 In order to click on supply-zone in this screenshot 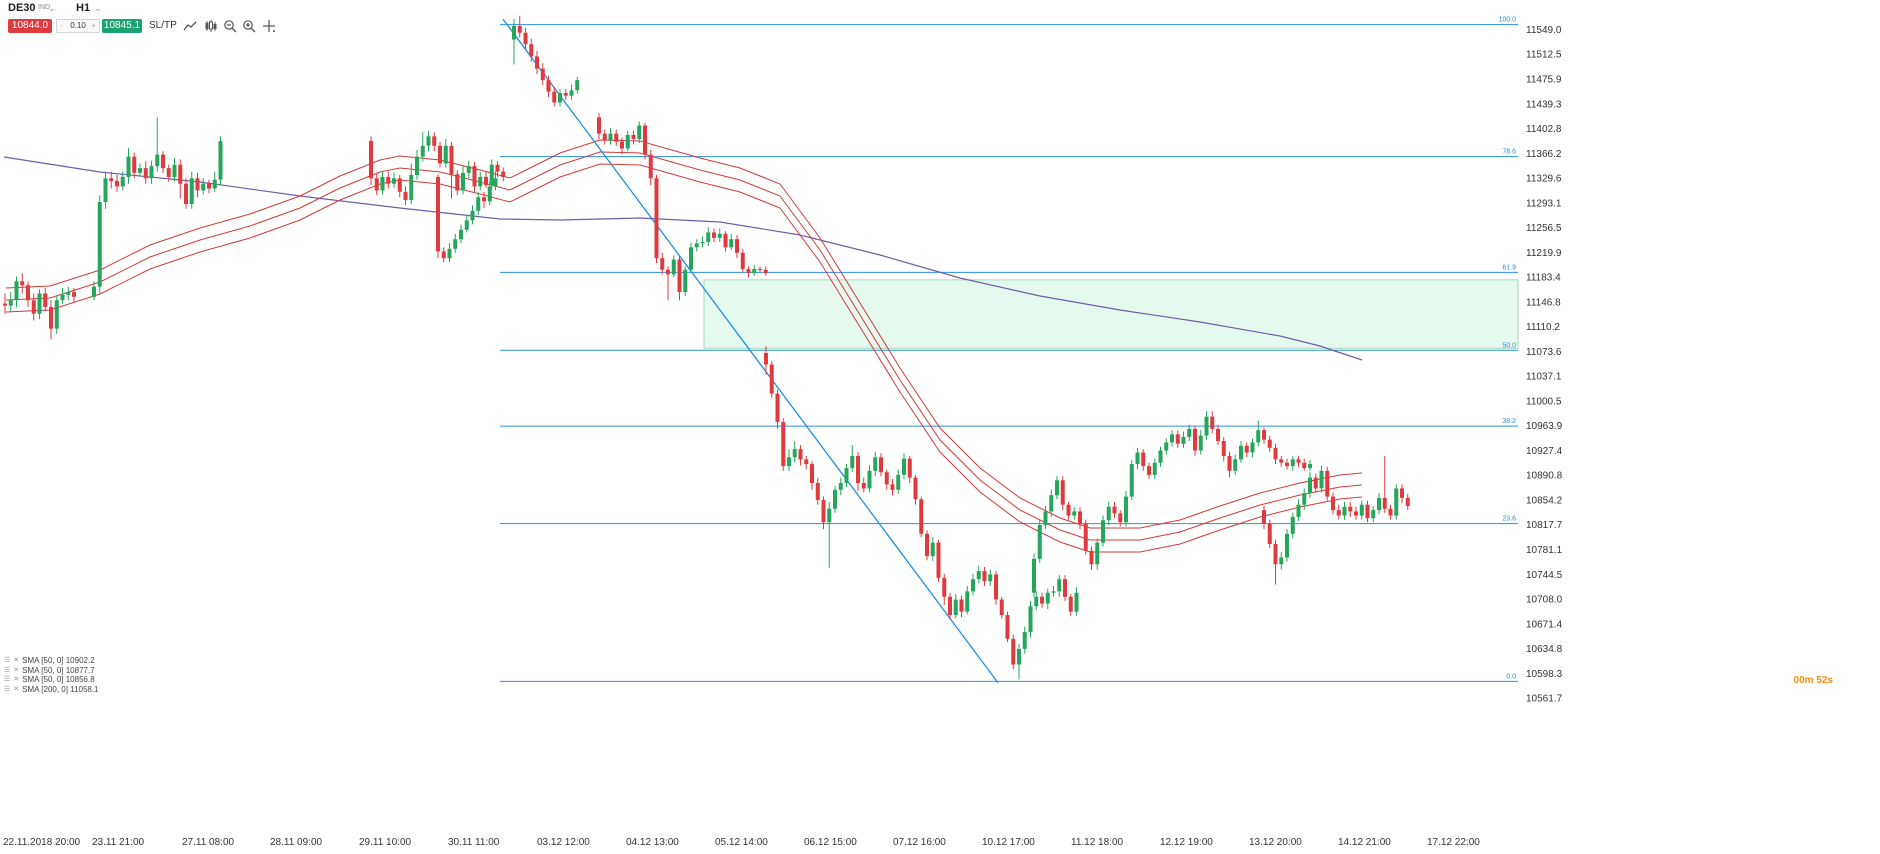, I will do `click(1111, 314)`.